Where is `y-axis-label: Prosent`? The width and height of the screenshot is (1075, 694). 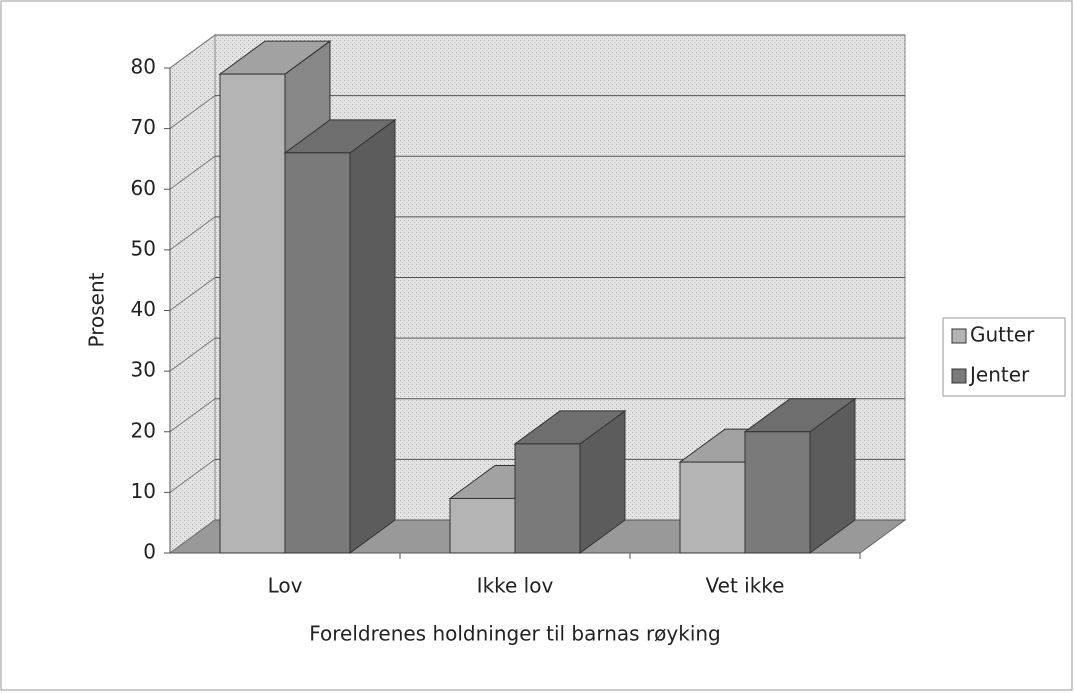 y-axis-label: Prosent is located at coordinates (97, 309).